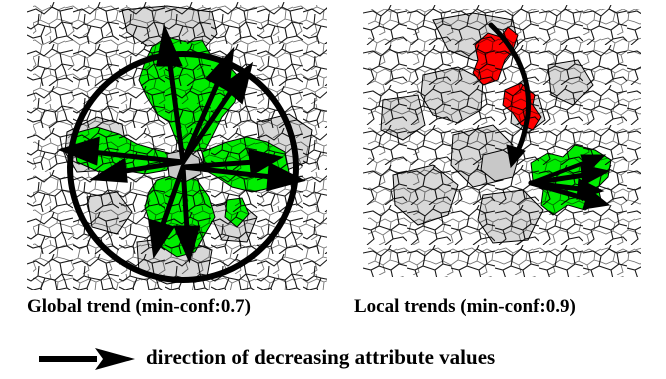 This screenshot has width=666, height=379. Describe the element at coordinates (139, 306) in the screenshot. I see `global-trend-caption: Global trend (min-conf:0.7)` at that location.